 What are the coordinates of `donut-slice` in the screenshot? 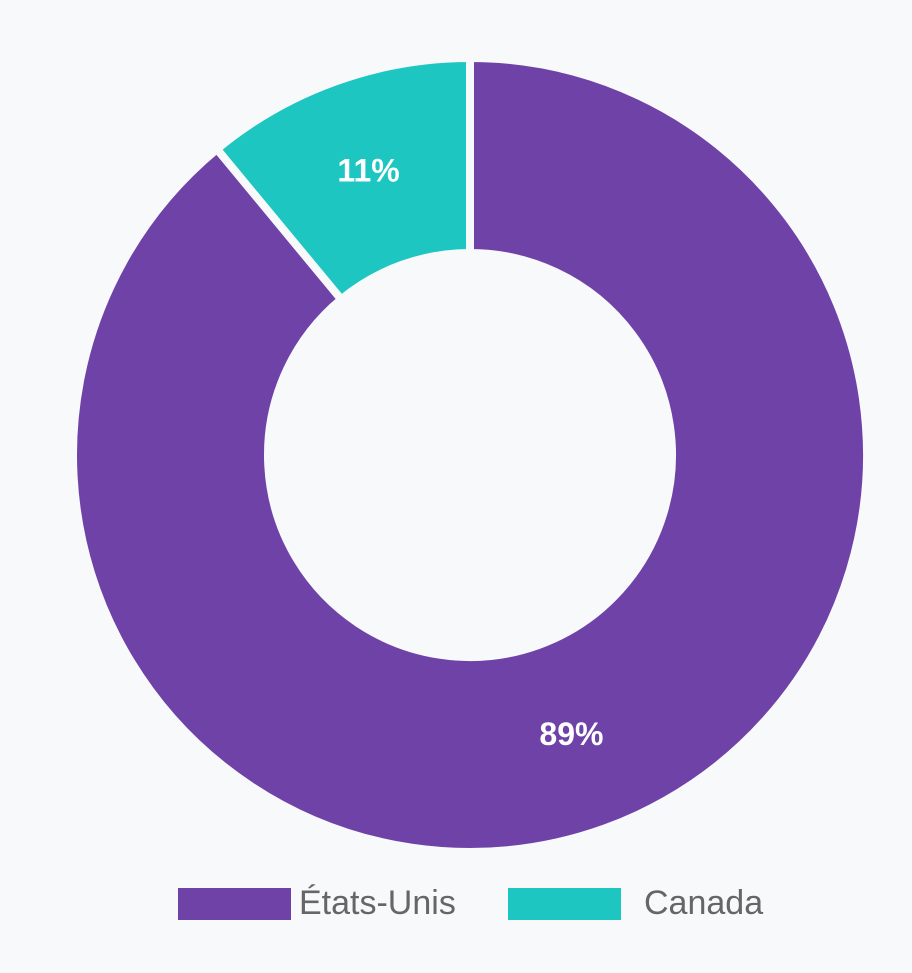 It's located at (343, 179).